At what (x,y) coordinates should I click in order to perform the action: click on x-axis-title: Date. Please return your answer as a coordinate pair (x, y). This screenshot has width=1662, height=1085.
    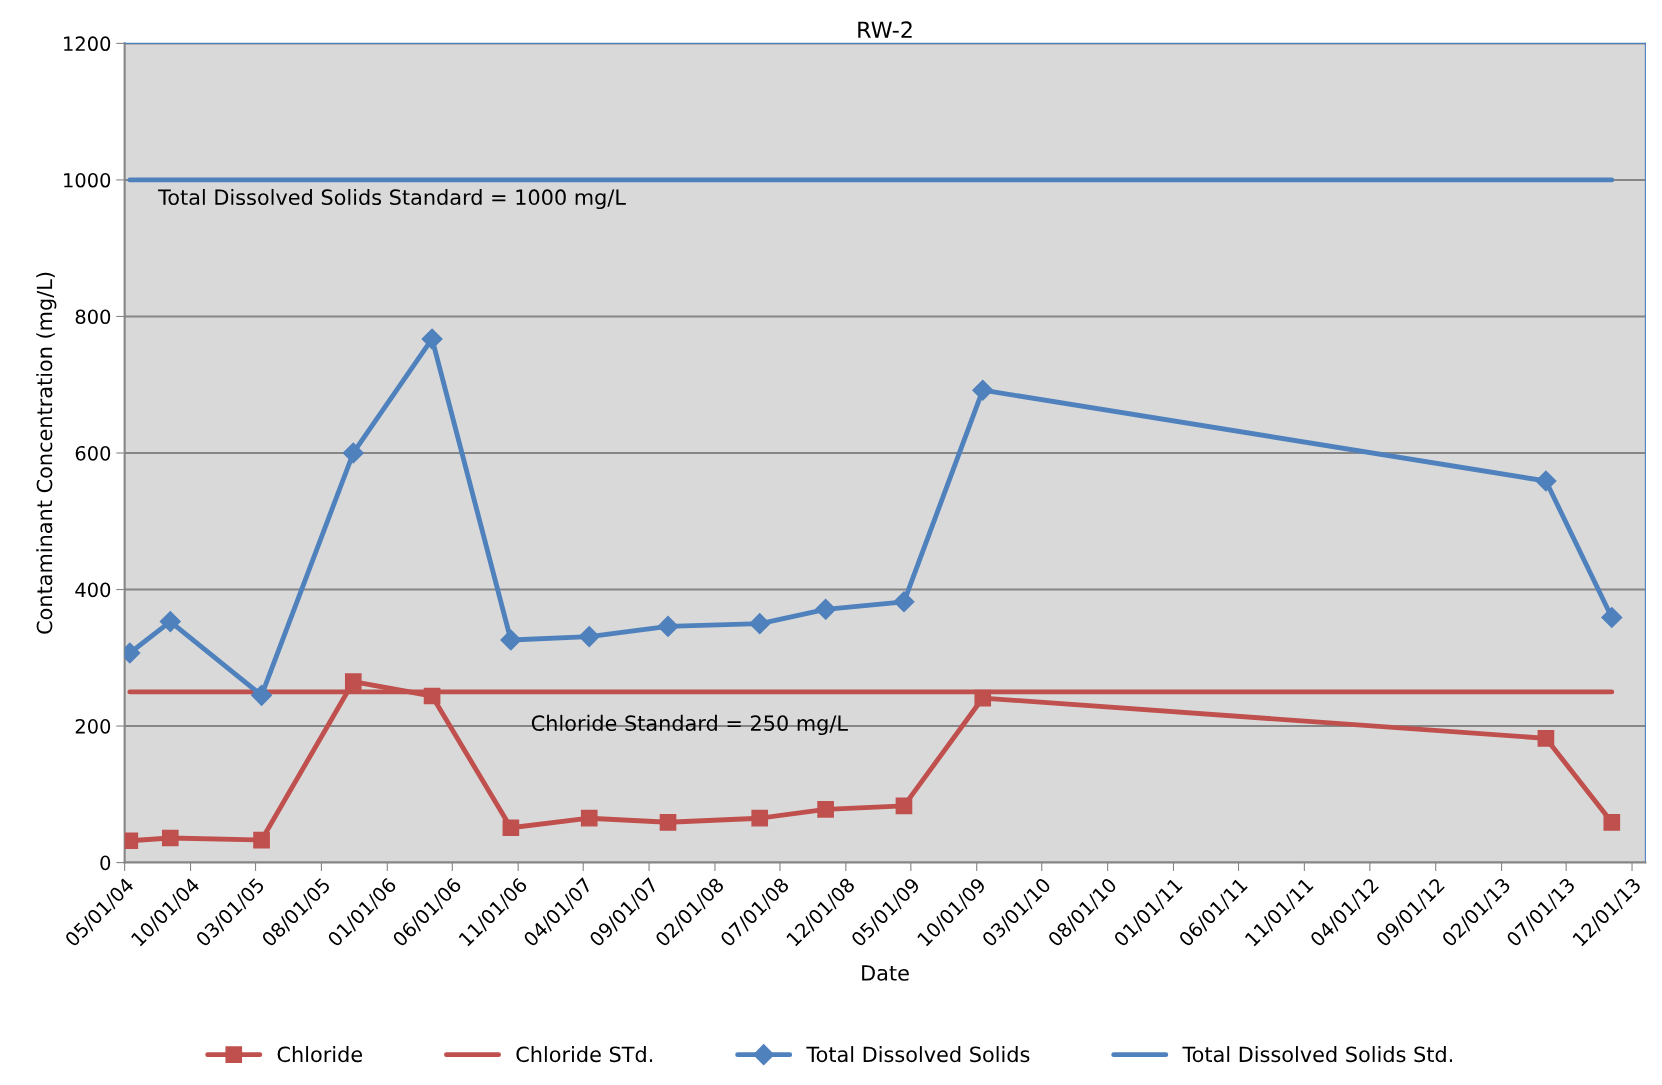
    Looking at the image, I should click on (885, 973).